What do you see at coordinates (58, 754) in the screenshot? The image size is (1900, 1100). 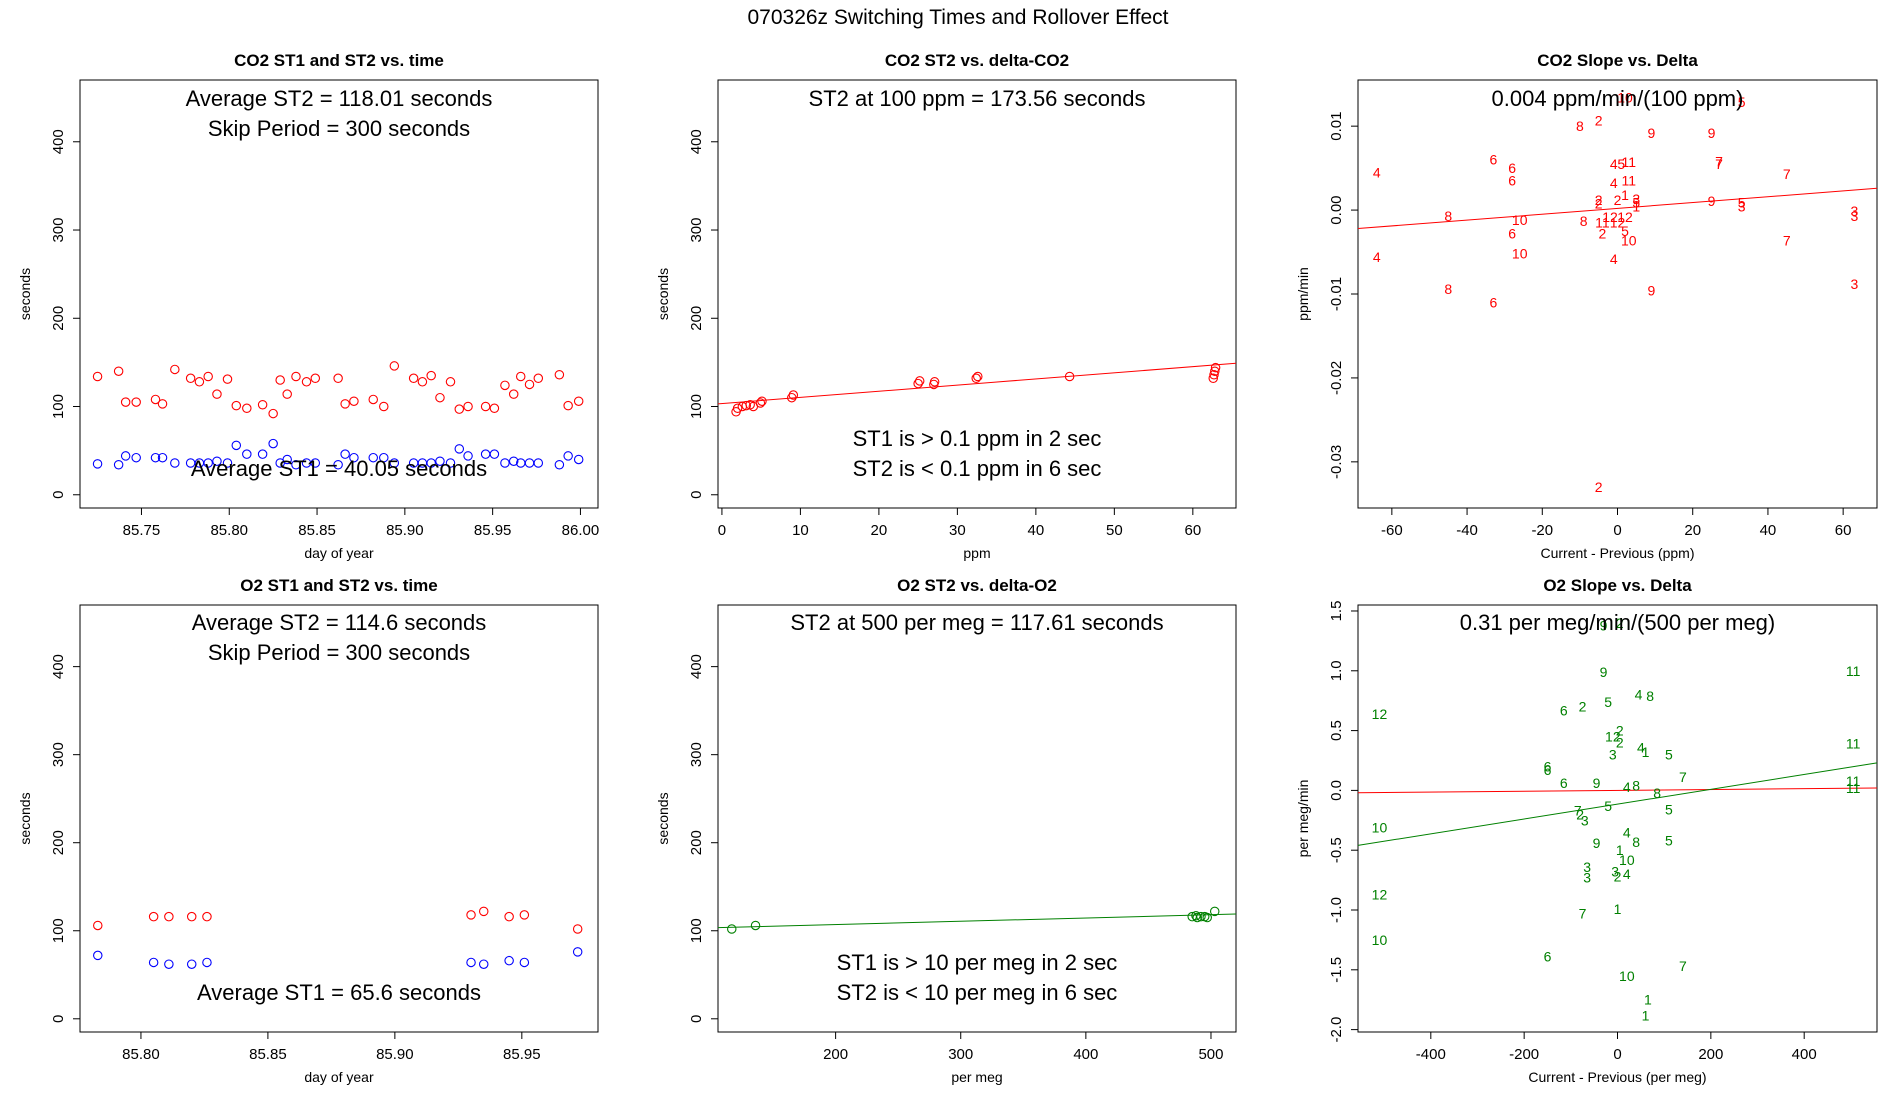 I see `y-tick-label: 300` at bounding box center [58, 754].